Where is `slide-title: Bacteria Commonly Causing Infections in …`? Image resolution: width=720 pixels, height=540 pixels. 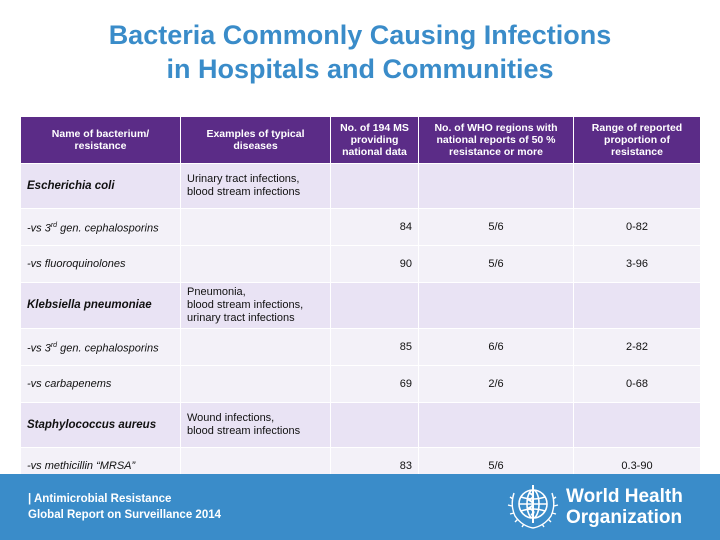 slide-title: Bacteria Commonly Causing Infections in … is located at coordinates (360, 52).